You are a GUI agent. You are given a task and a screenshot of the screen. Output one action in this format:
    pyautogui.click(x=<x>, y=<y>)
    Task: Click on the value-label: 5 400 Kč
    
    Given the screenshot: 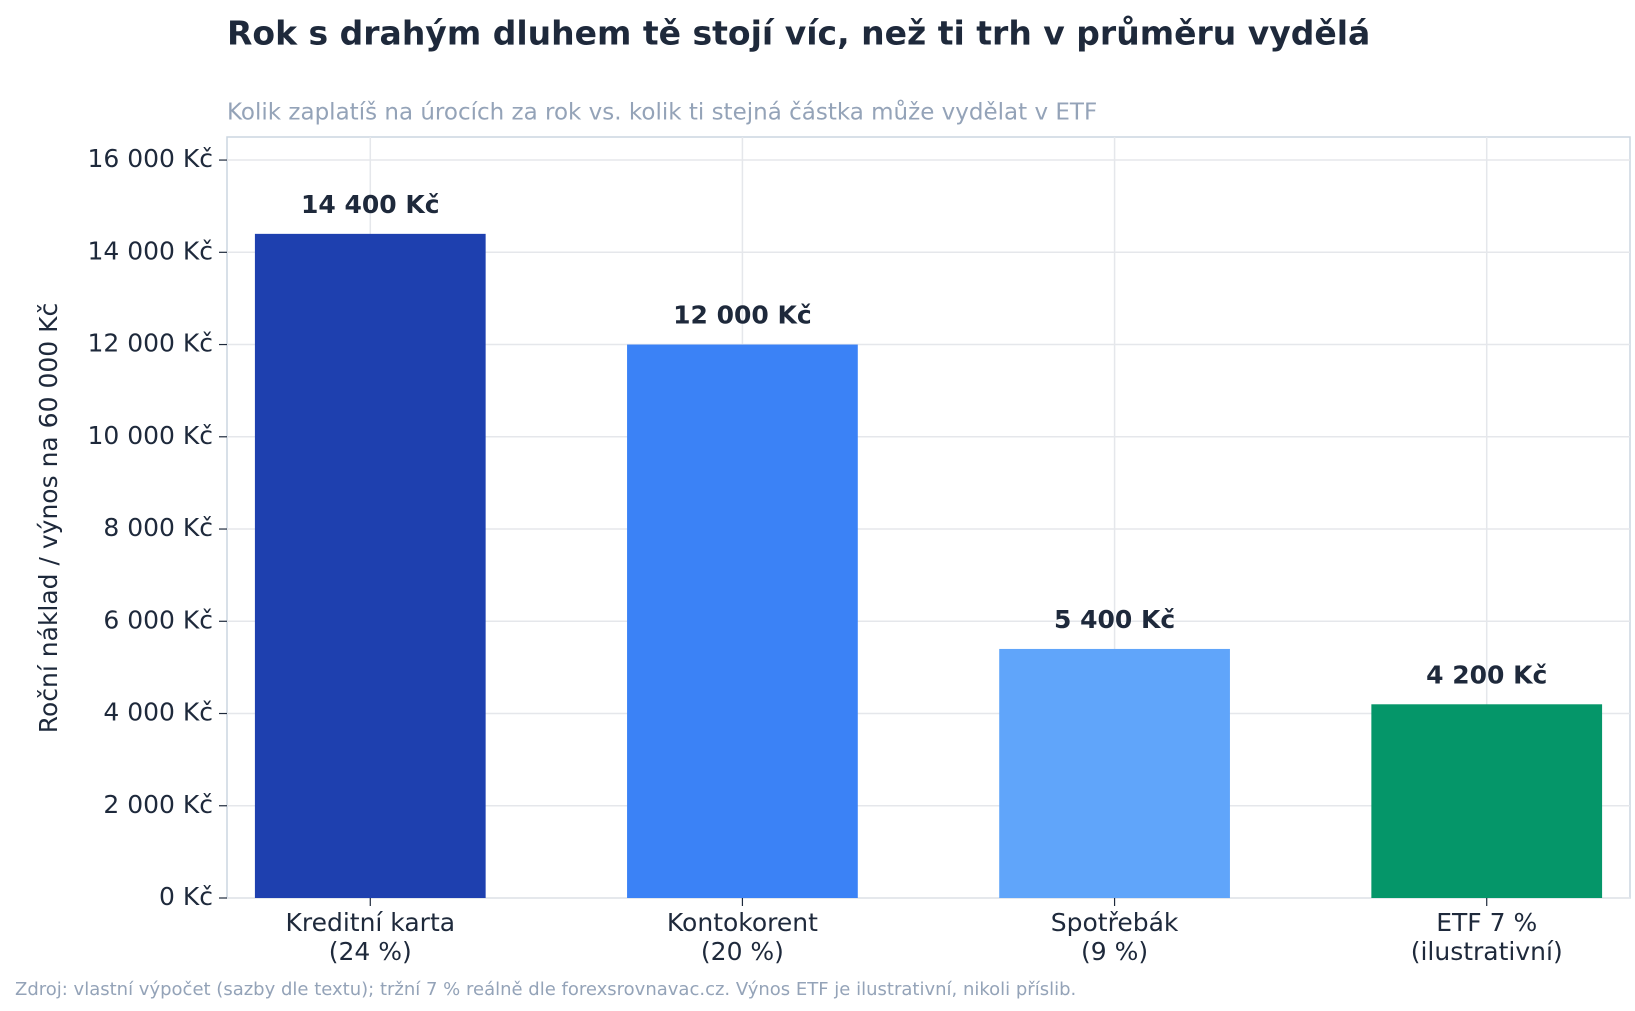 What is the action you would take?
    pyautogui.click(x=1114, y=619)
    